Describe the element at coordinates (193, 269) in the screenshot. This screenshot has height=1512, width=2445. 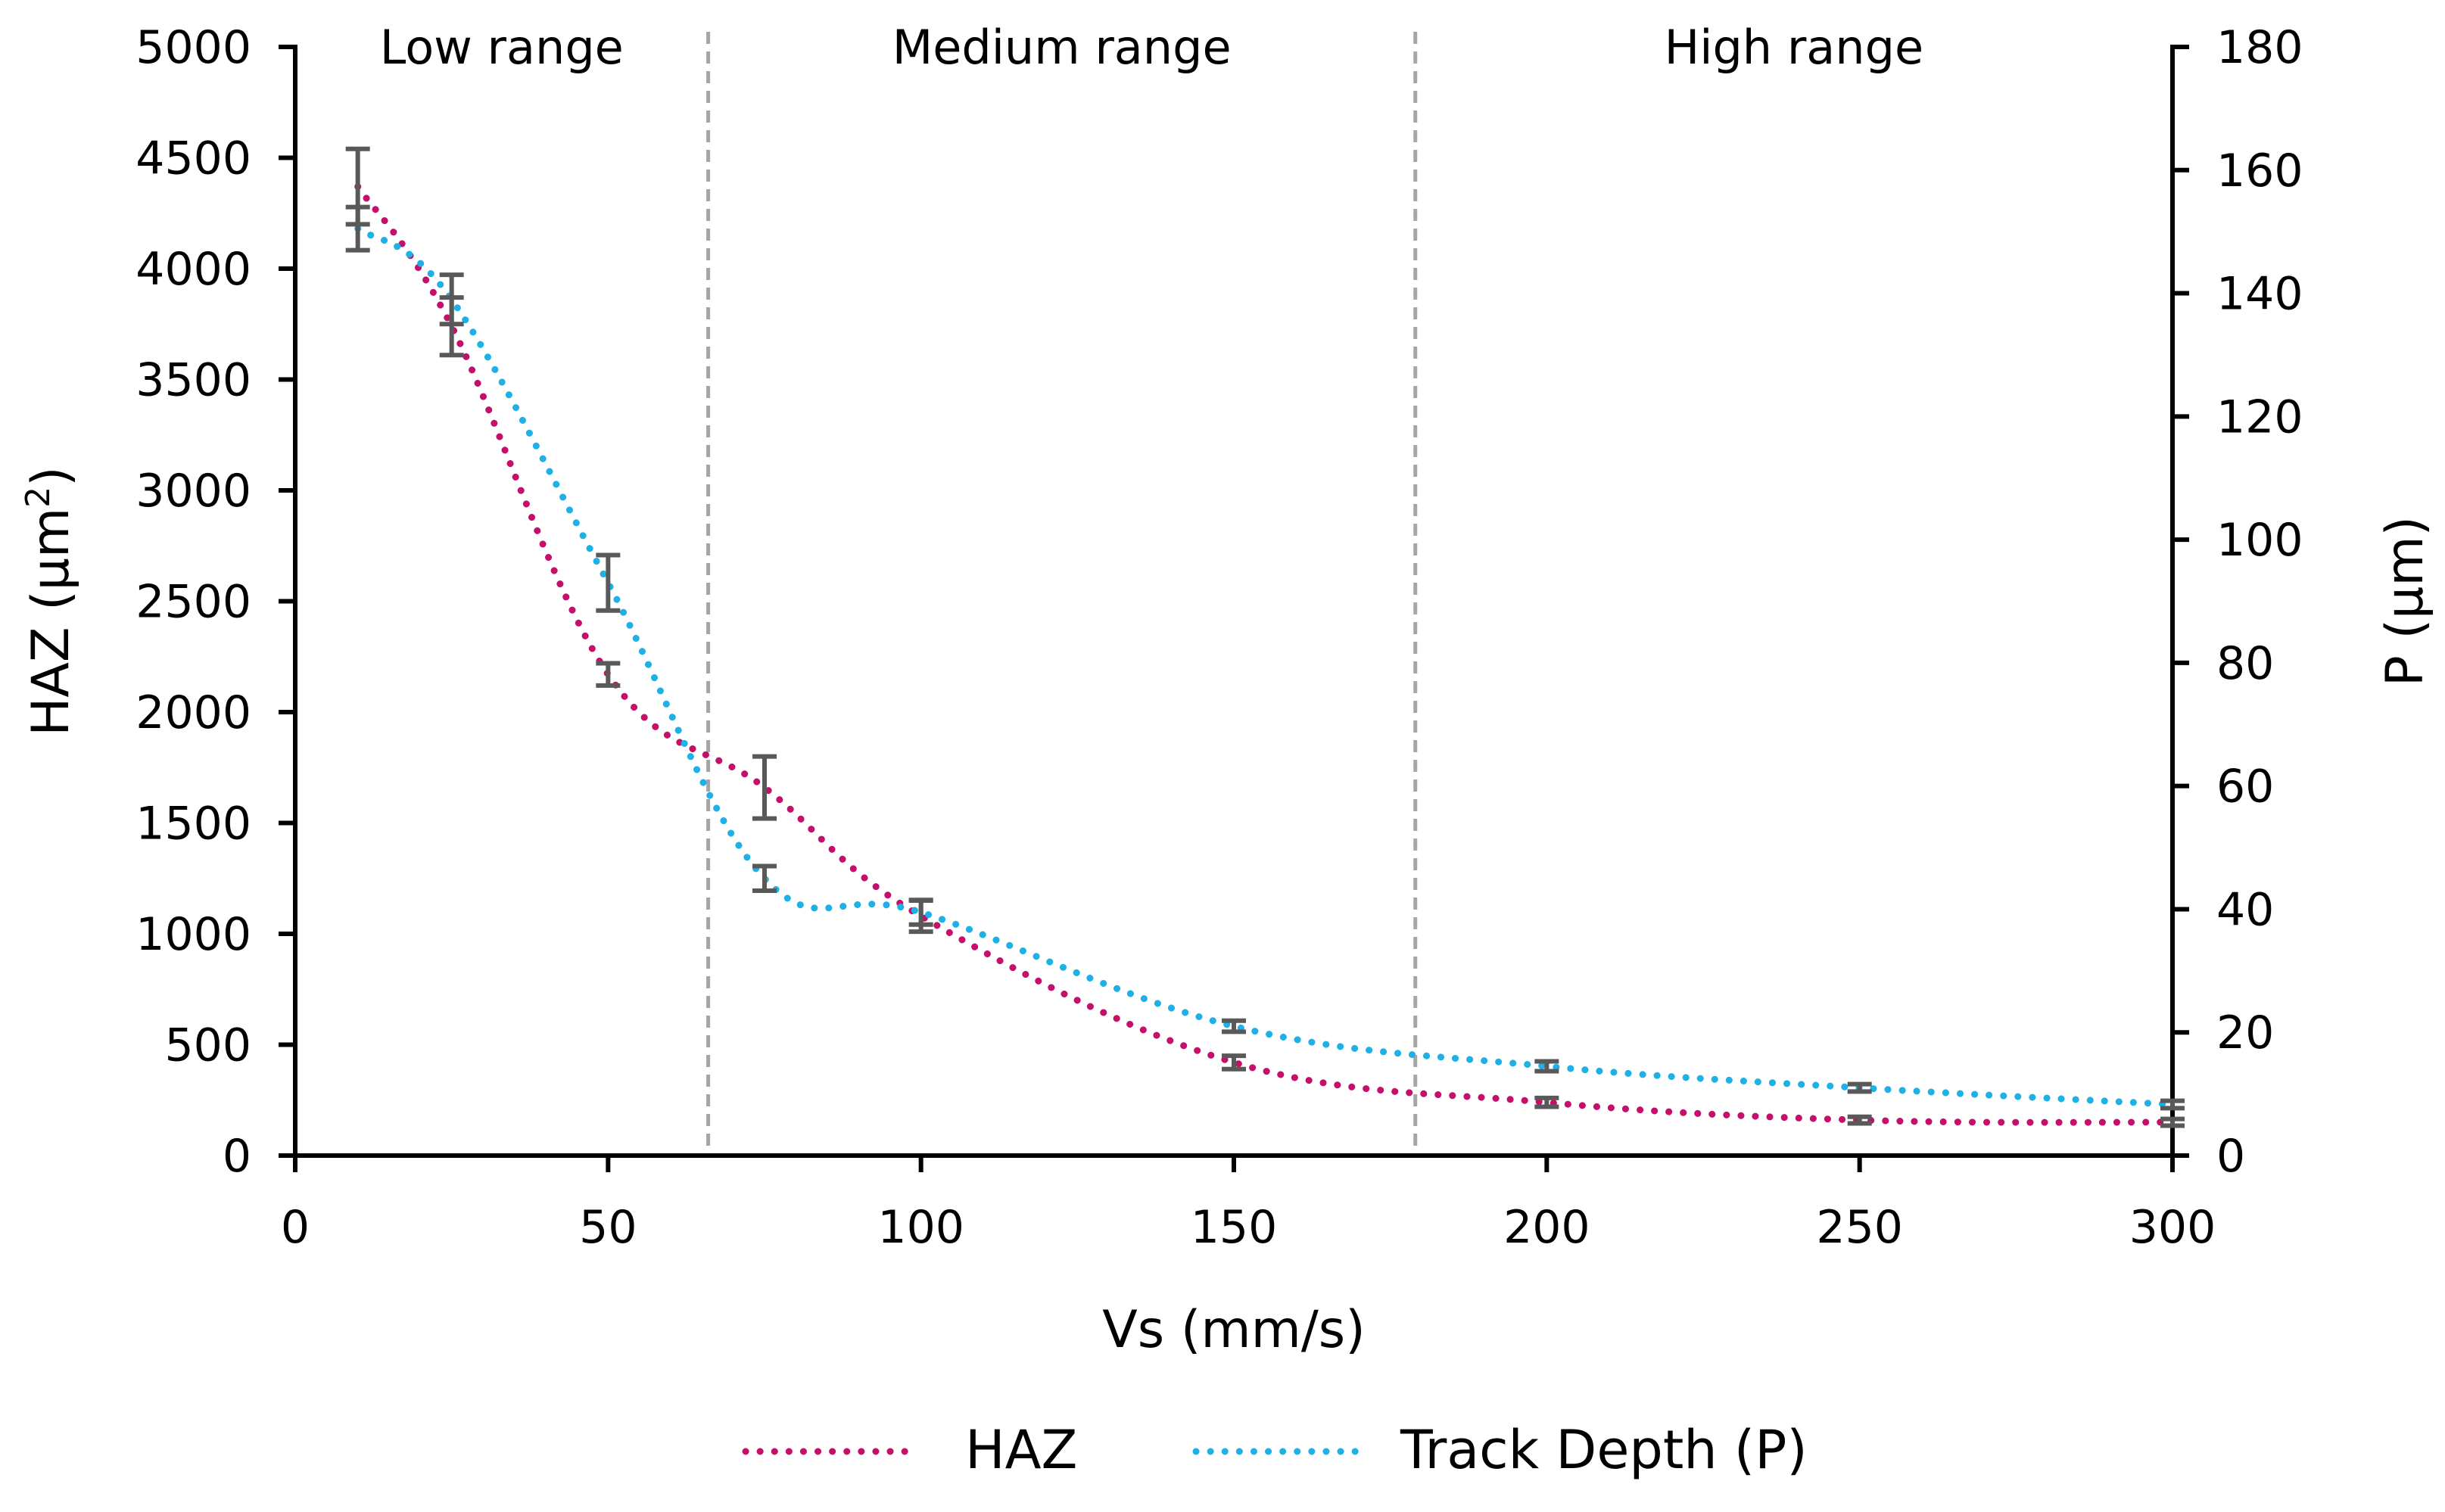
I see `left-y-tick-label: 4000` at that location.